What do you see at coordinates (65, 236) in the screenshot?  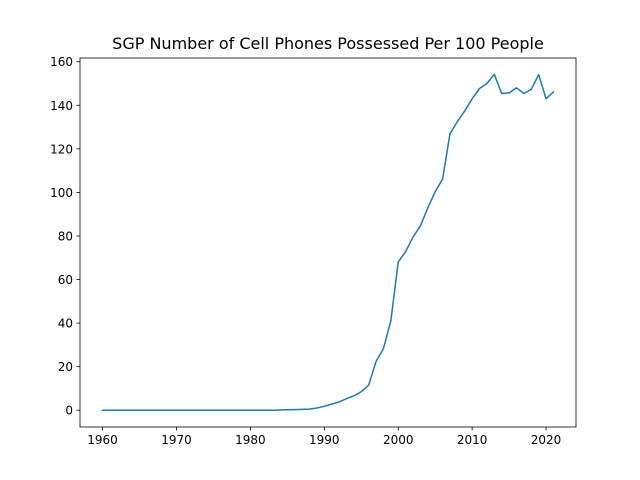 I see `y-tick-label: 80` at bounding box center [65, 236].